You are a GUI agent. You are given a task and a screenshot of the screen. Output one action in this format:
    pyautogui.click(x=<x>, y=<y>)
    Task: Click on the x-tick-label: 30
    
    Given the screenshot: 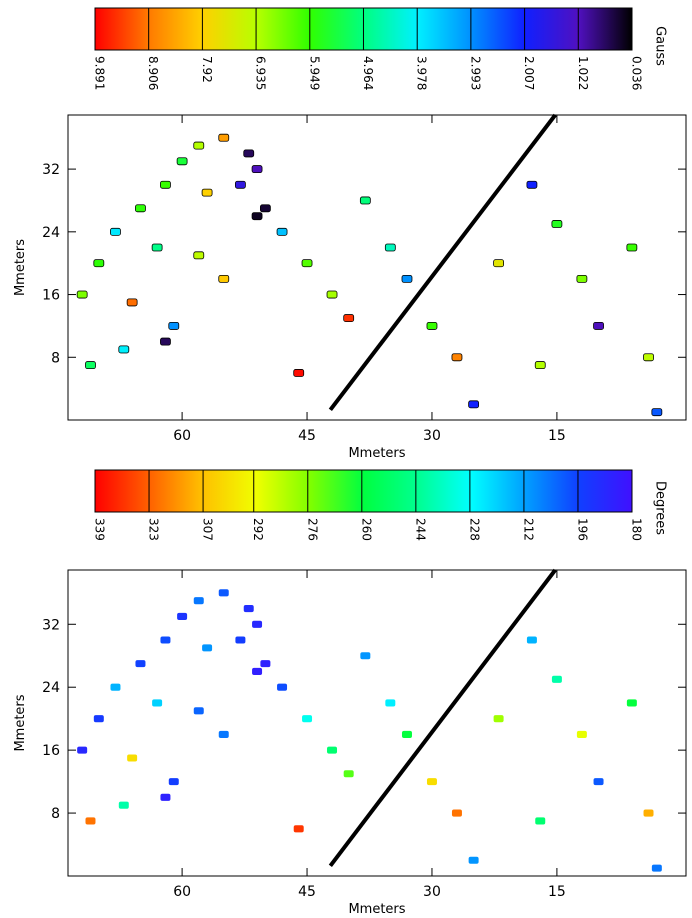 What is the action you would take?
    pyautogui.click(x=432, y=436)
    